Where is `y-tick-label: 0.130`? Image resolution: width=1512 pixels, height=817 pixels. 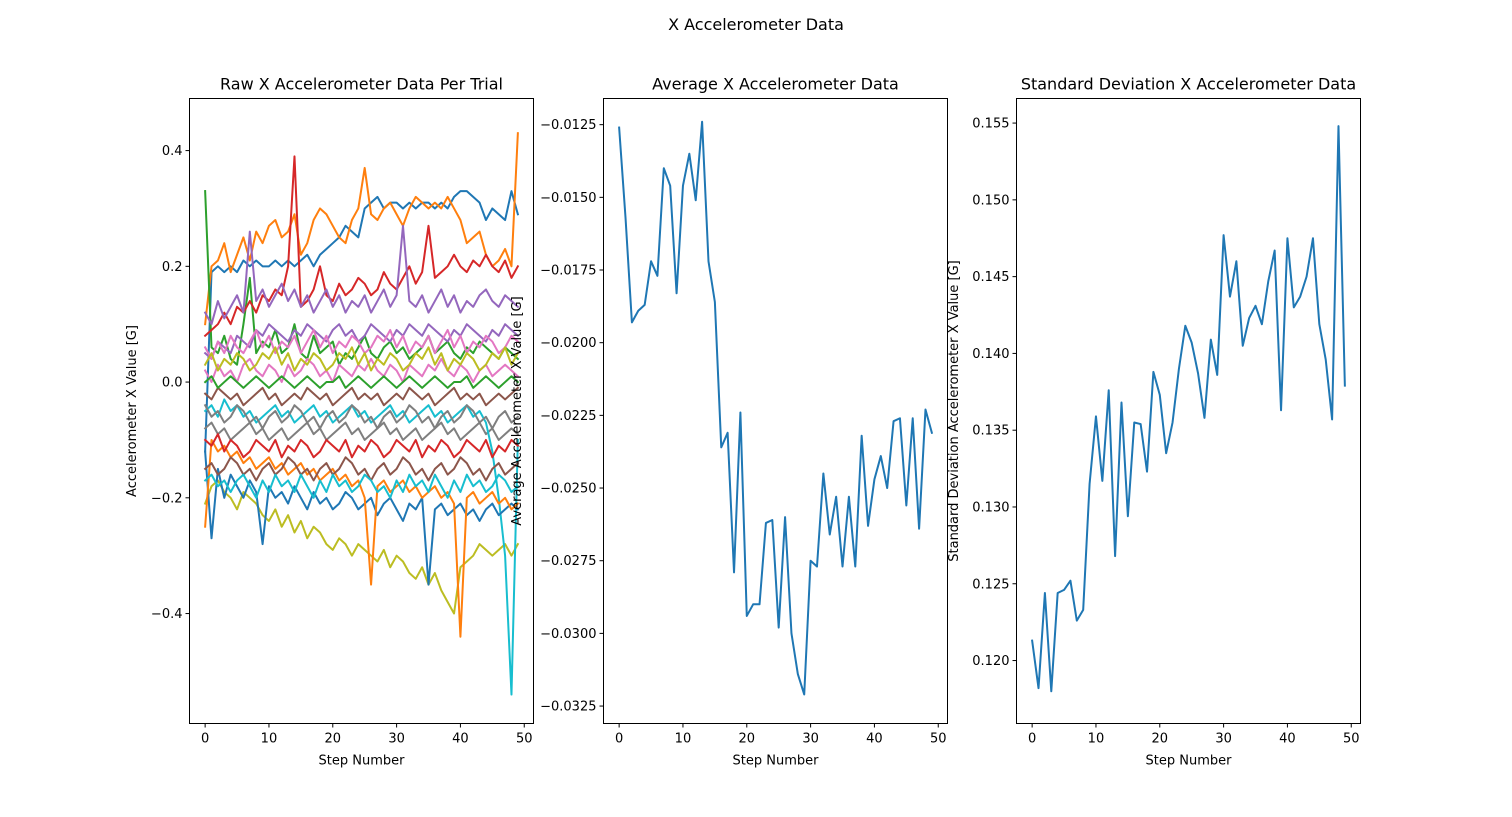 y-tick-label: 0.130 is located at coordinates (990, 507).